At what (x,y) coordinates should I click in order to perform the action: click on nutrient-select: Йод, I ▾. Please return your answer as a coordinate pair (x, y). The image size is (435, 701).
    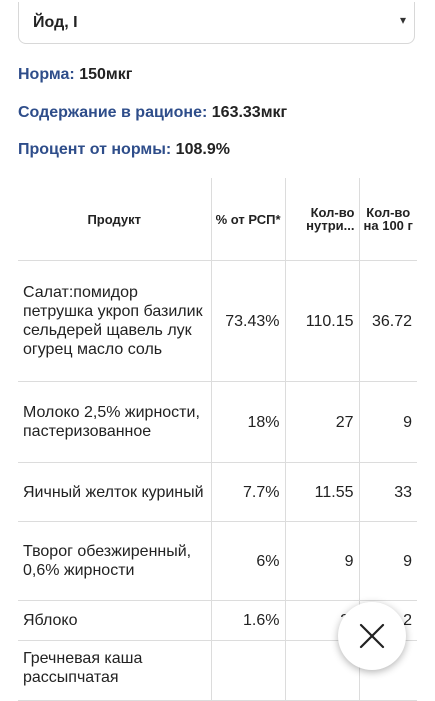
    Looking at the image, I should click on (216, 23).